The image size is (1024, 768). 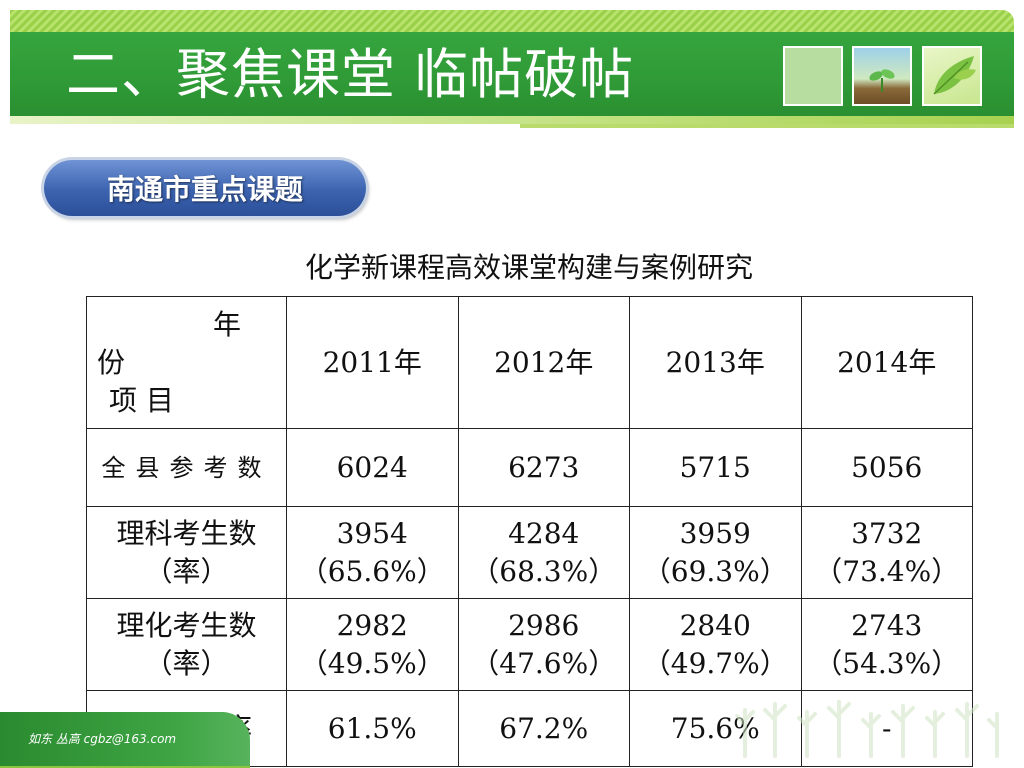 I want to click on table-cell: 6024, so click(x=372, y=467).